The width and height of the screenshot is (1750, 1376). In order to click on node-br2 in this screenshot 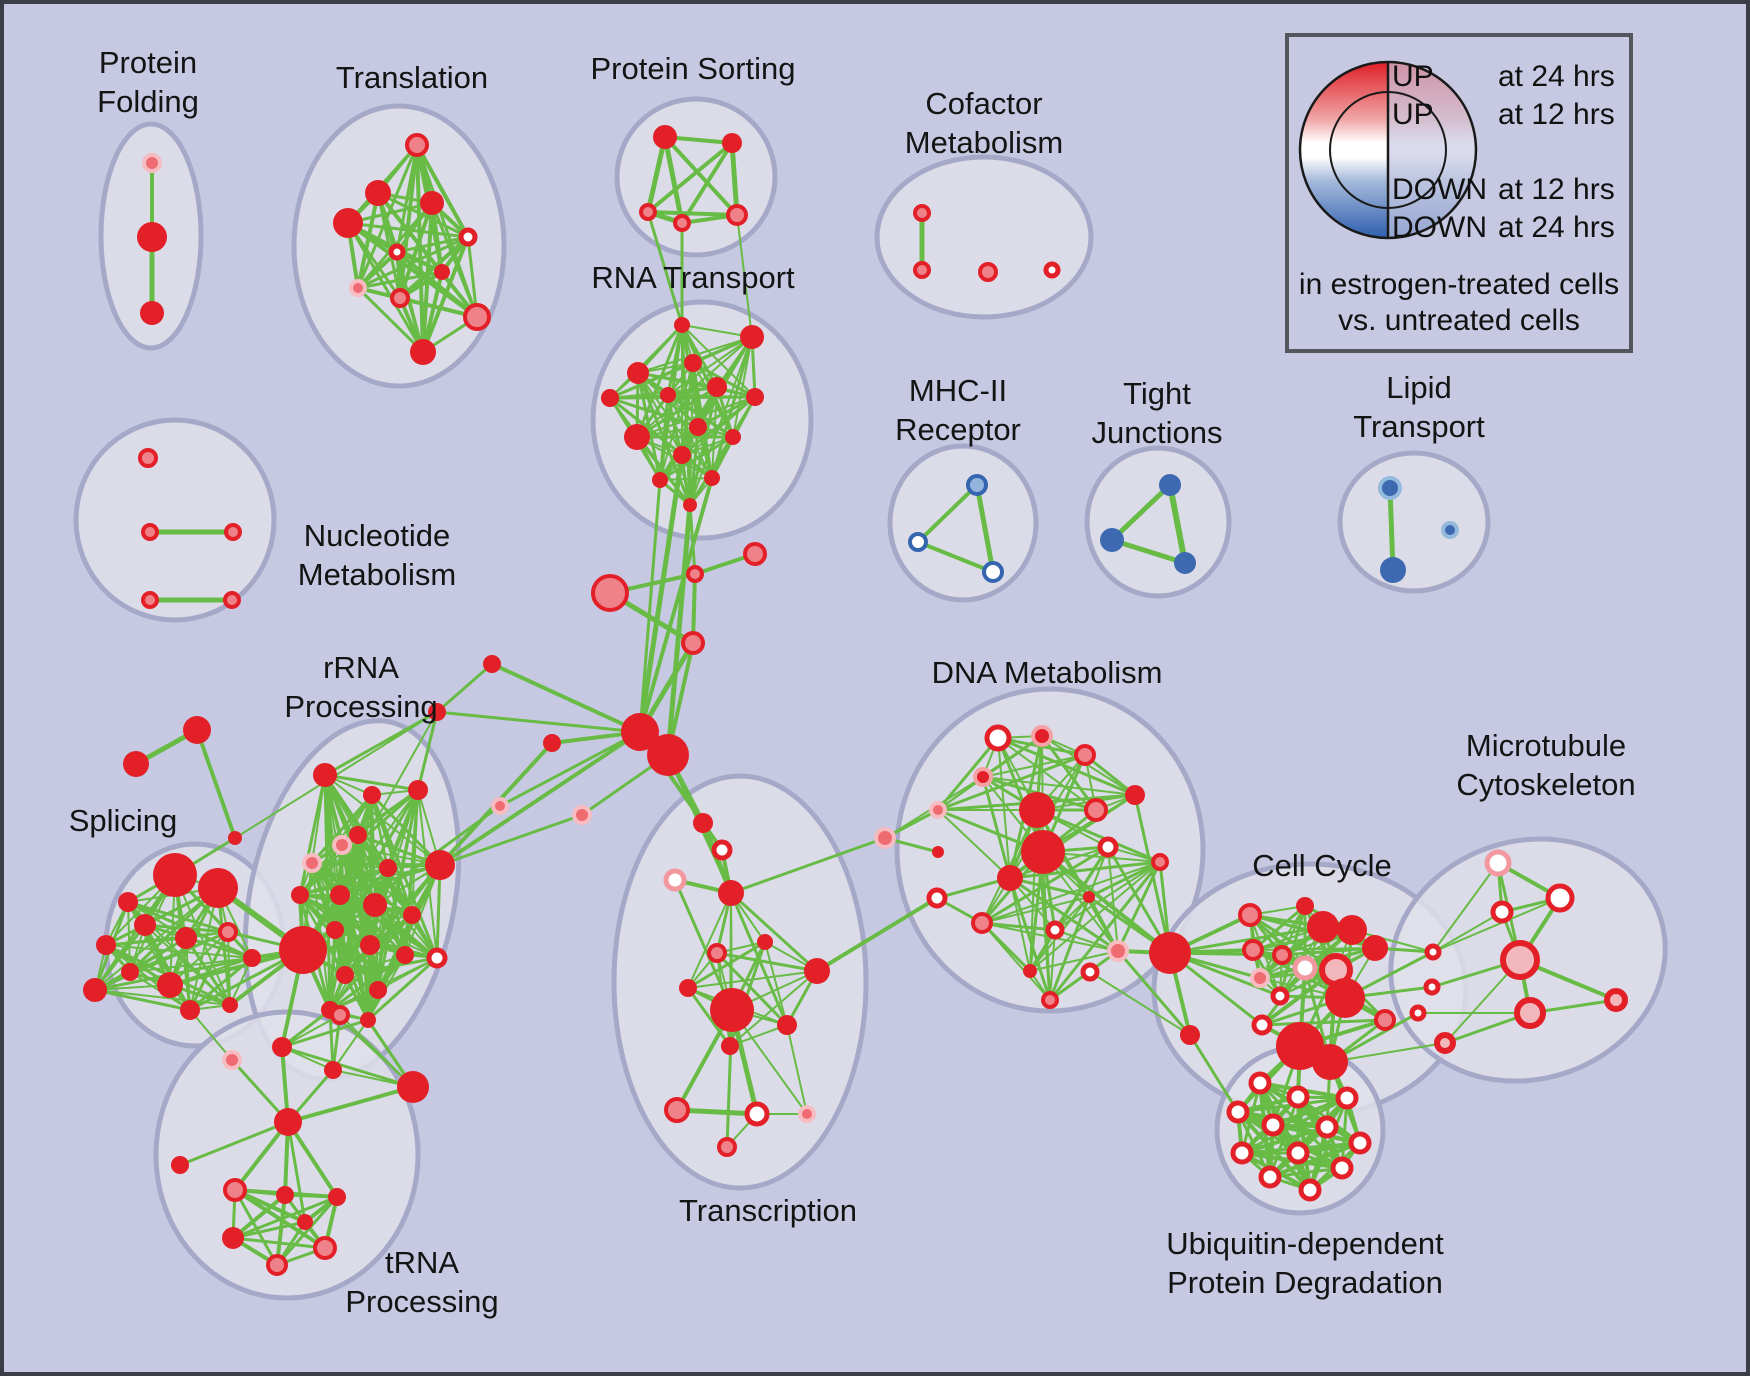, I will do `click(500, 806)`.